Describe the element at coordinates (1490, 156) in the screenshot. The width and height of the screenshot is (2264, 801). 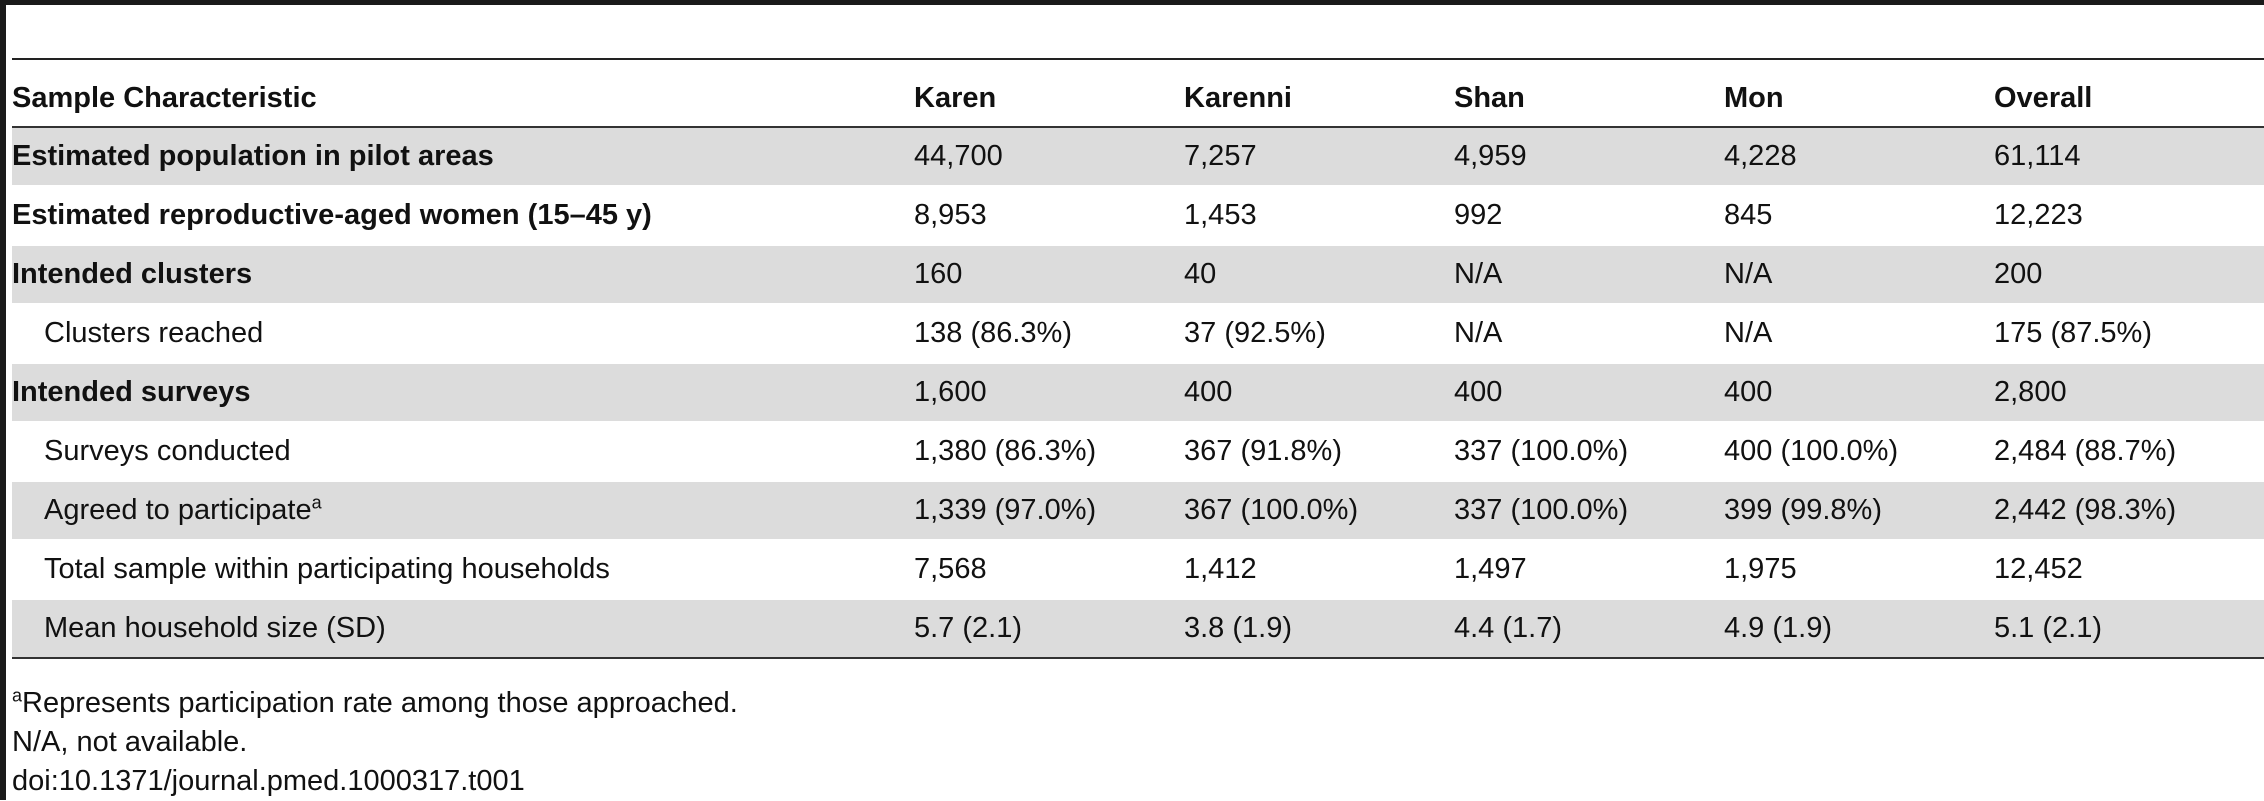
I see `table-cell: 4,959` at that location.